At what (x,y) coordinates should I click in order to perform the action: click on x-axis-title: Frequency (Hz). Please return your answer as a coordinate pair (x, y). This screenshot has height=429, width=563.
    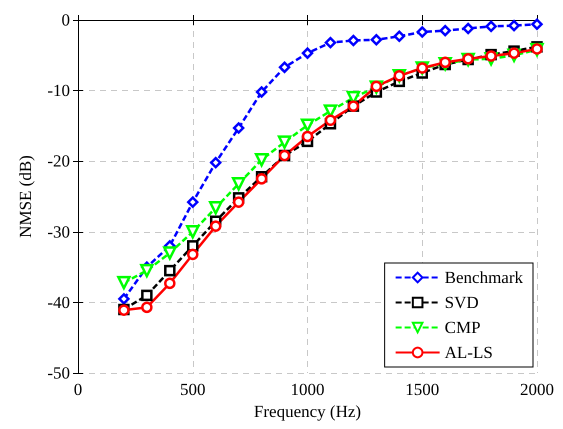
    Looking at the image, I should click on (308, 411).